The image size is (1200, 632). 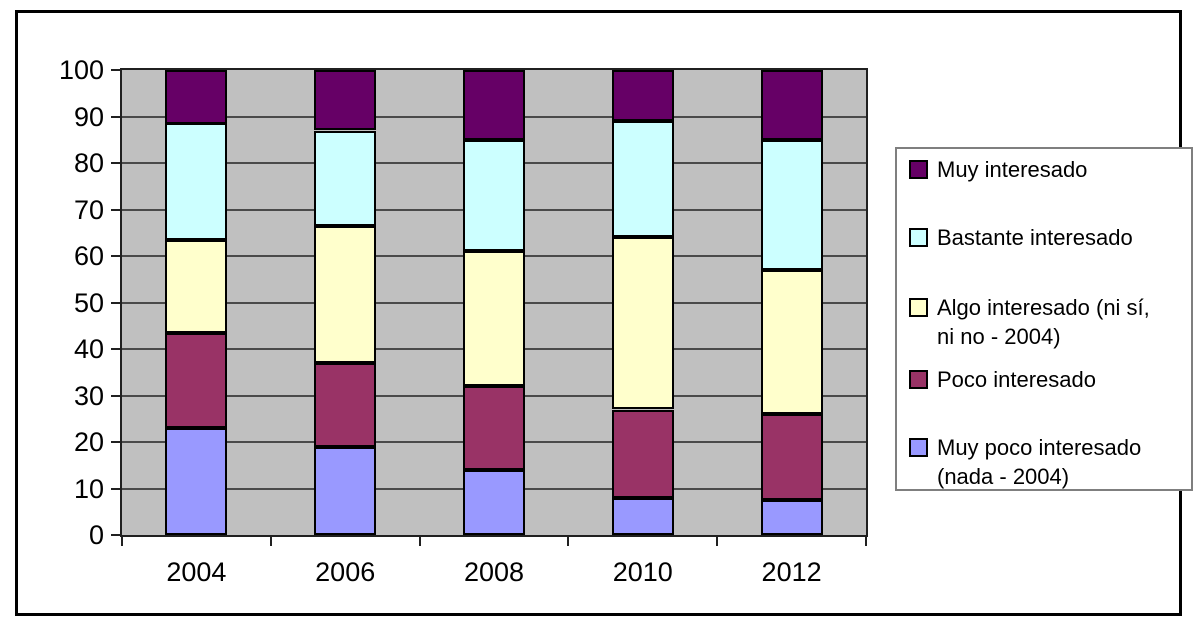 What do you see at coordinates (345, 490) in the screenshot?
I see `bar-segment-2006-muy-poco-interesado-nada-2004` at bounding box center [345, 490].